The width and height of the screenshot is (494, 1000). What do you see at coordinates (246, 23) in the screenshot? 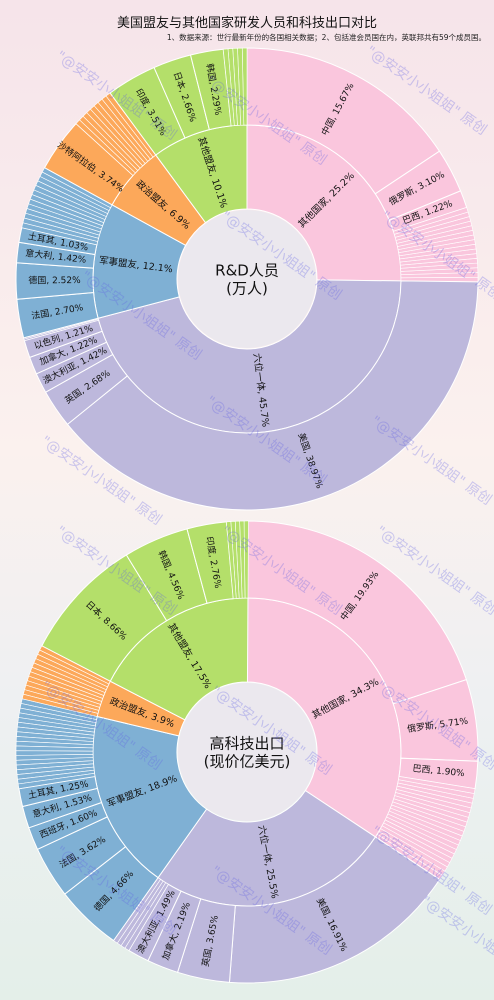
I see `chart-title: 美国盟友与其他国家研发人员和科技出口对比` at bounding box center [246, 23].